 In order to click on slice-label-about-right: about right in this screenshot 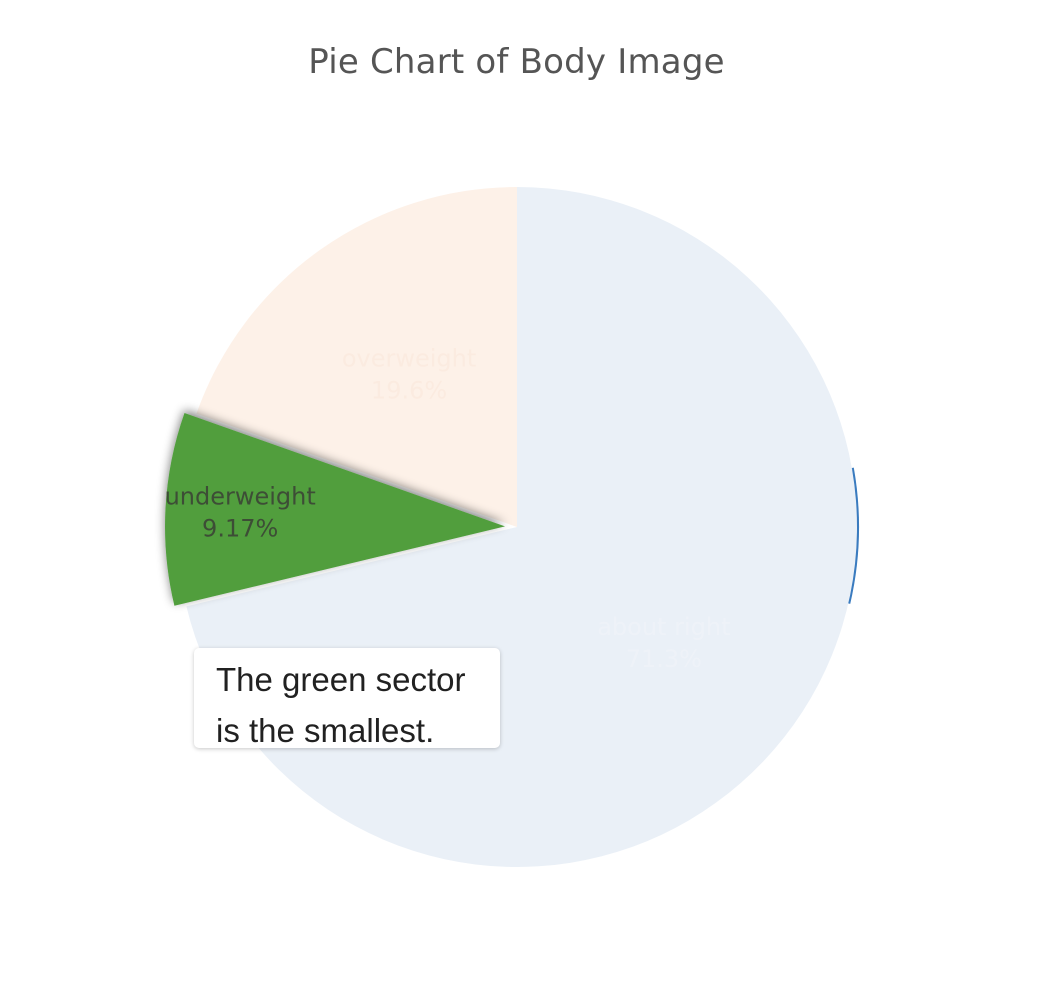, I will do `click(663, 627)`.